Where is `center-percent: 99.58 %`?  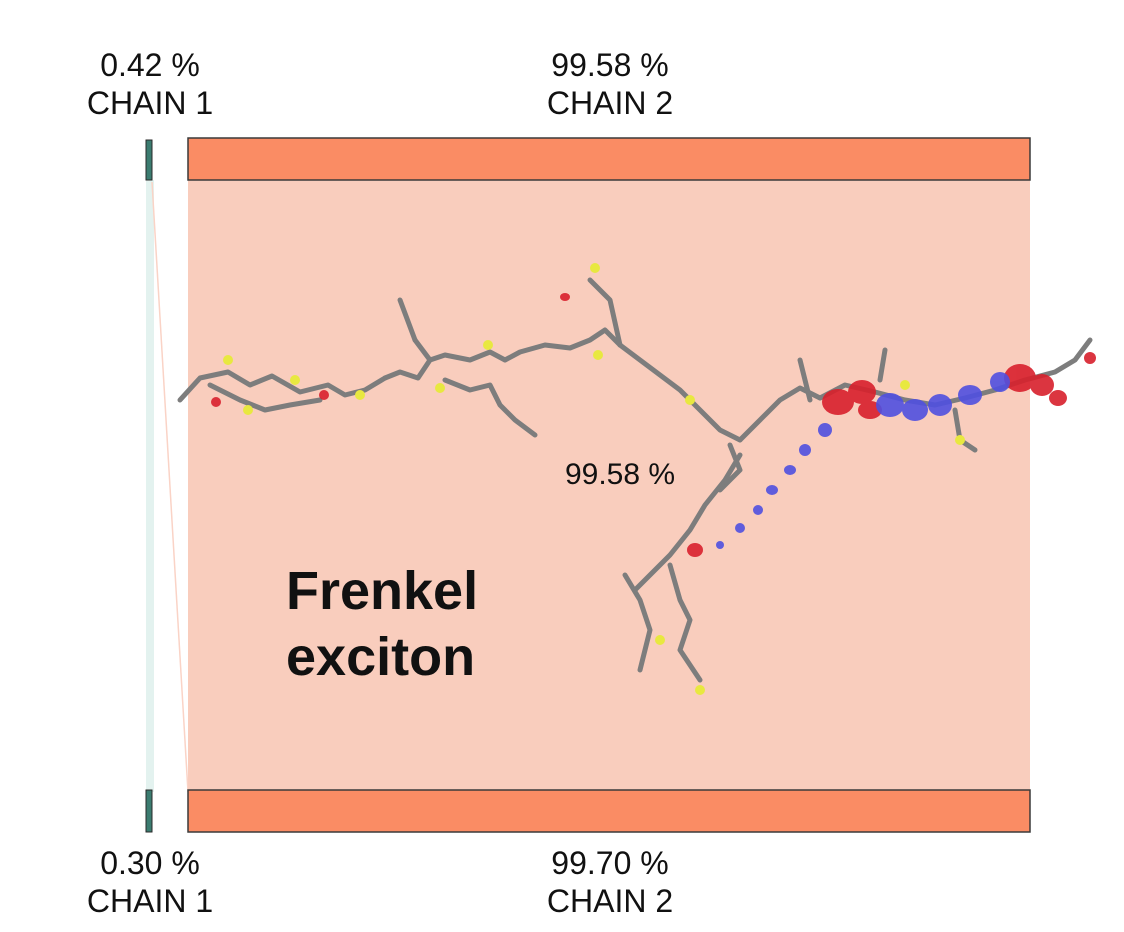 center-percent: 99.58 % is located at coordinates (620, 474).